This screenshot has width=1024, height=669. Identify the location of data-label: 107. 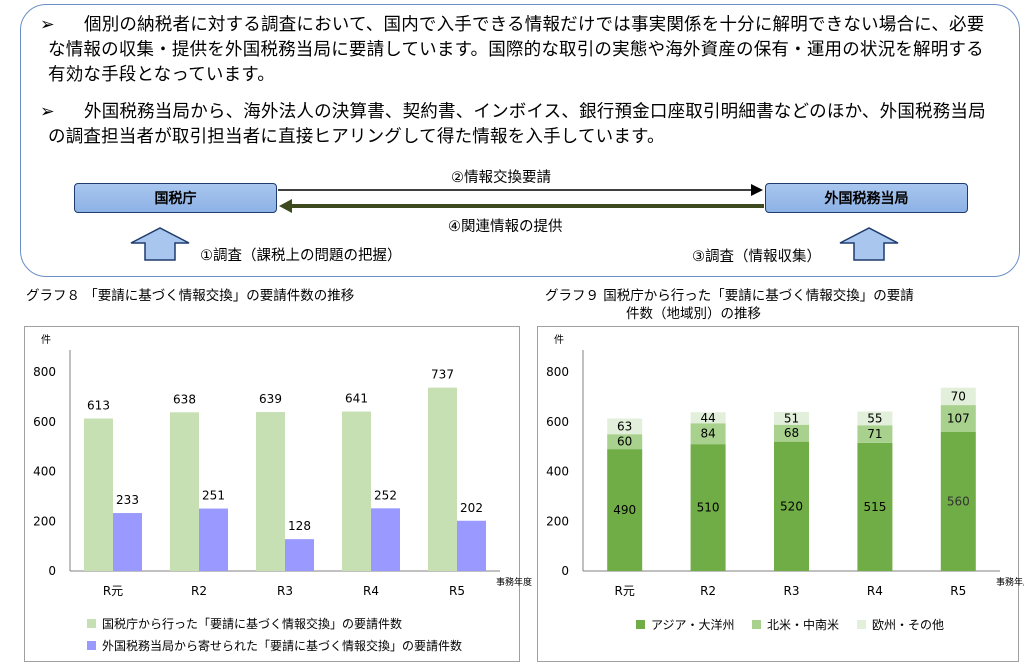
(958, 418).